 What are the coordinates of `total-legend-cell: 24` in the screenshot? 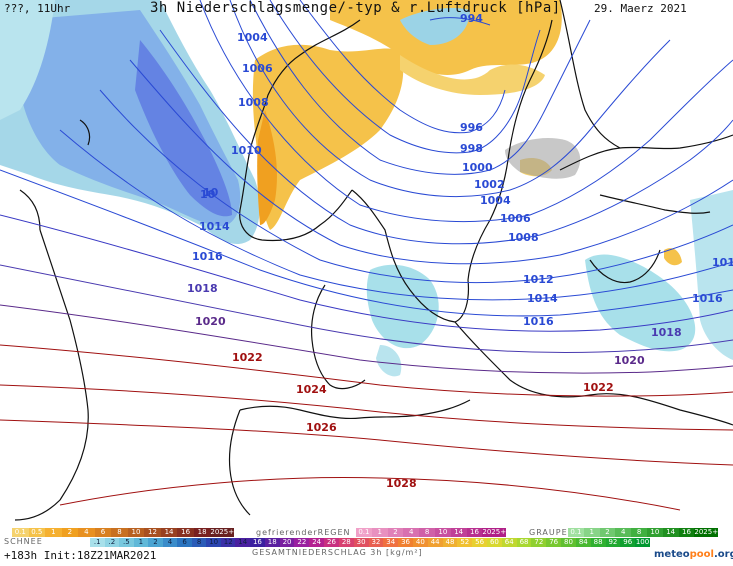 It's located at (317, 542).